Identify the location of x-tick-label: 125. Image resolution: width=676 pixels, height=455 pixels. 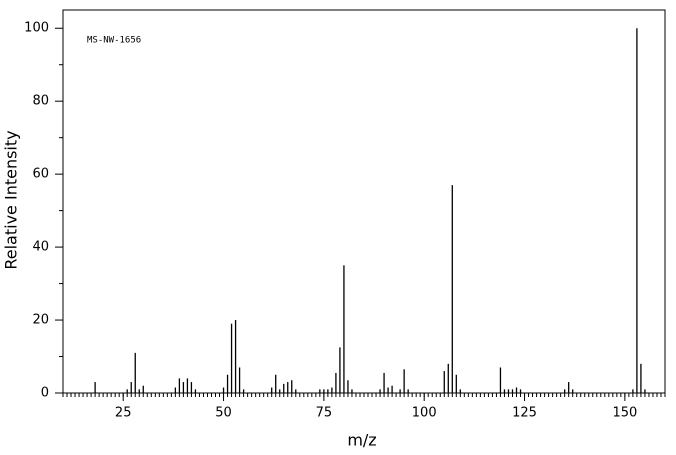
(524, 413).